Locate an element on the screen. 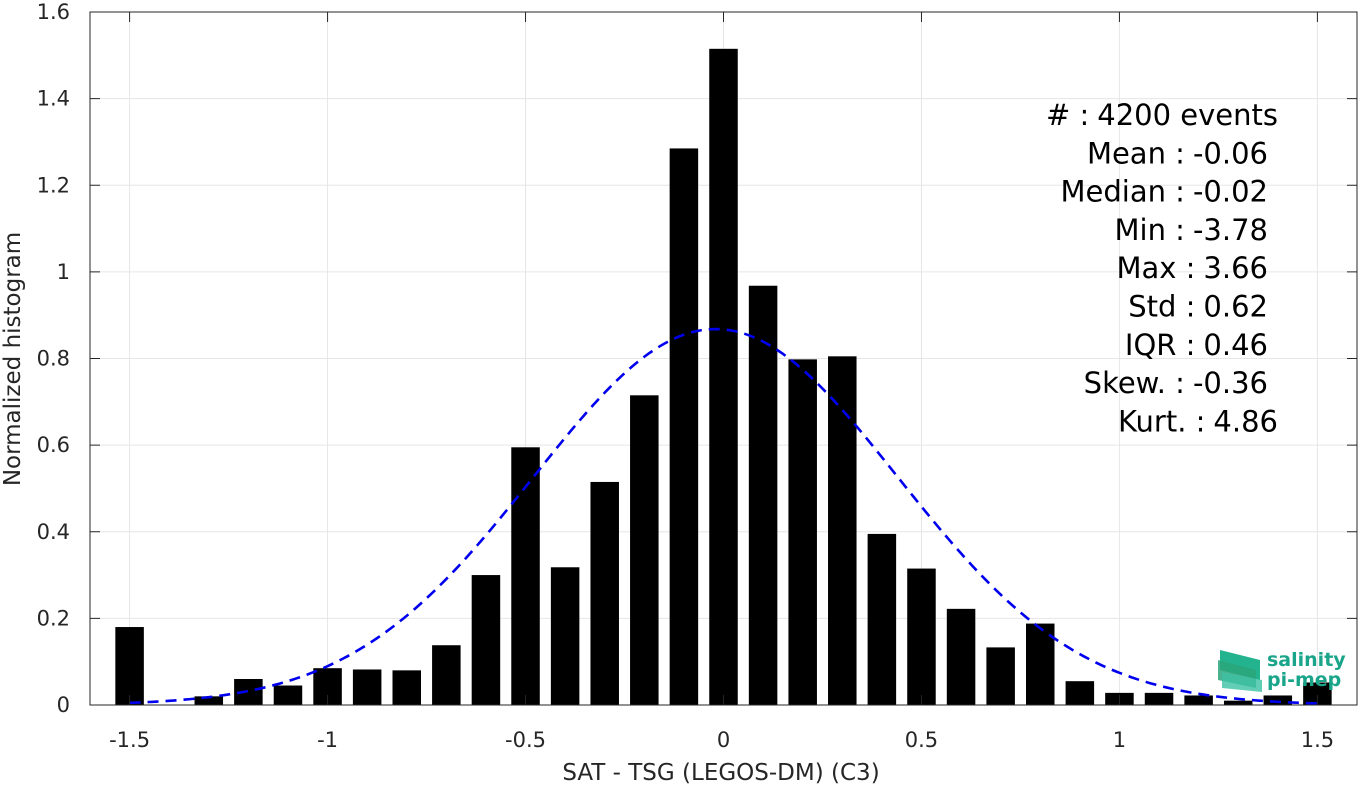  stat-value-5: 0.62 is located at coordinates (1235, 307).